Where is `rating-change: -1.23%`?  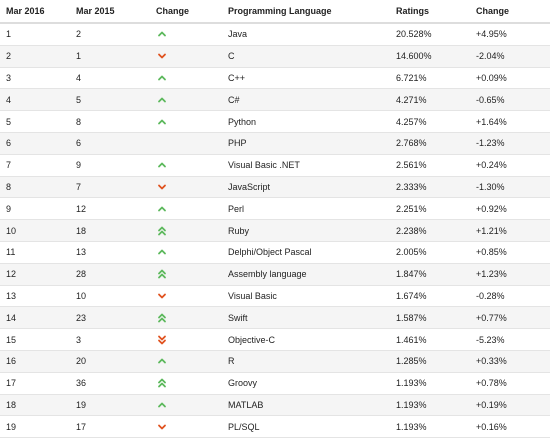 rating-change: -1.23% is located at coordinates (510, 143).